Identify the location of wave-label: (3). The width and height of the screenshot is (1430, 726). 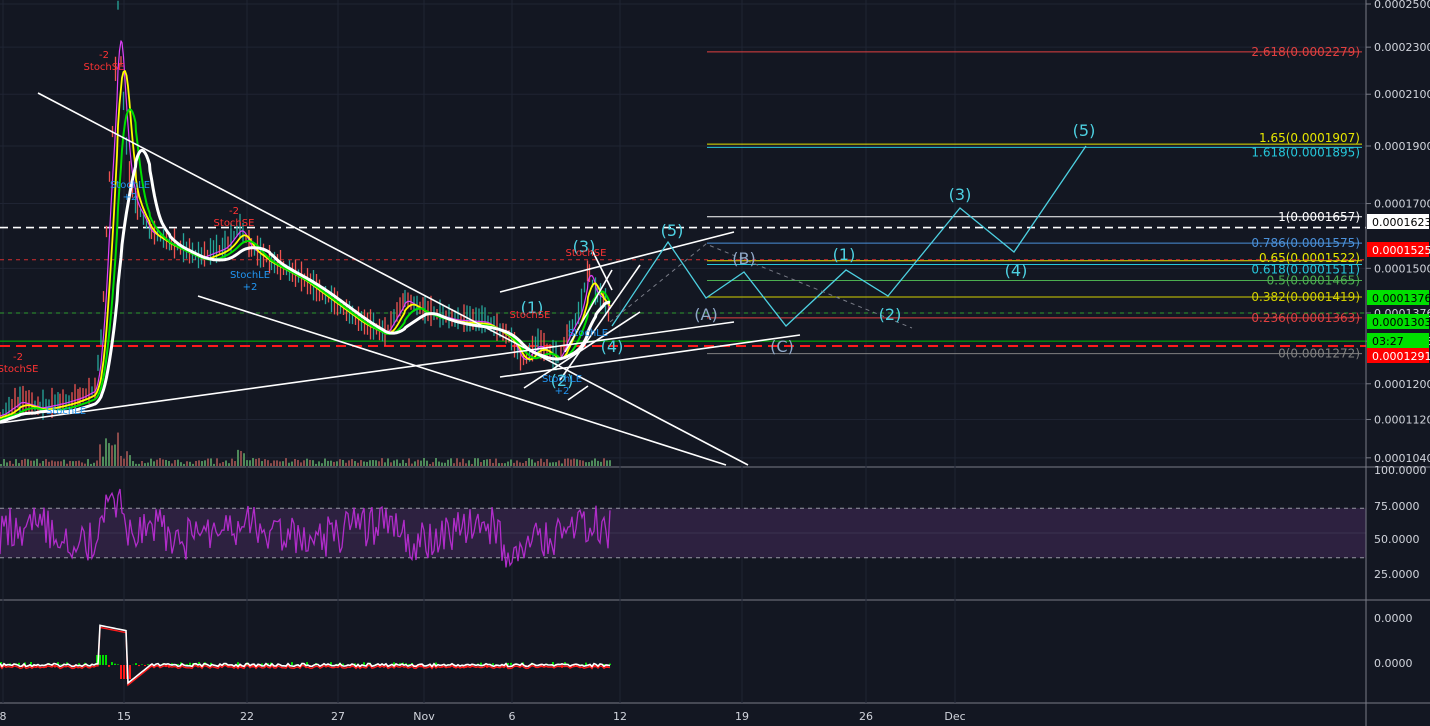
(960, 194).